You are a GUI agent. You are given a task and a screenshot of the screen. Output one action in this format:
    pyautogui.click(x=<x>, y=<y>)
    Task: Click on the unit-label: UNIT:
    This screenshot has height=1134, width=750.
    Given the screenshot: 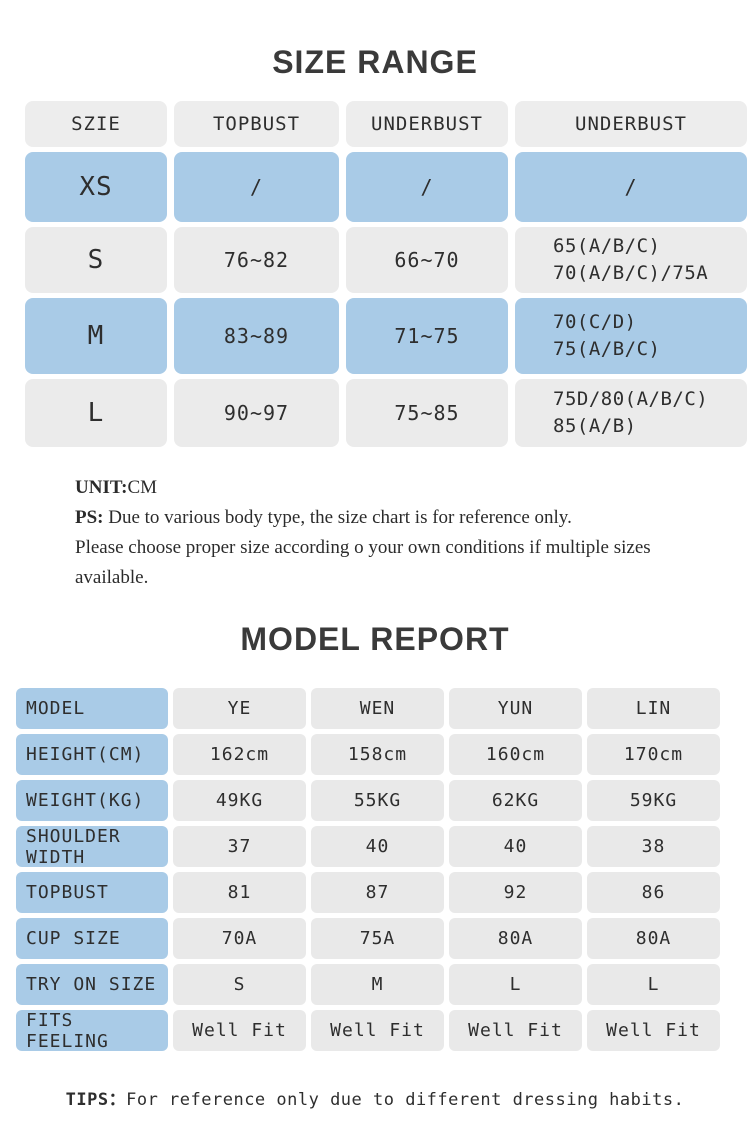 What is the action you would take?
    pyautogui.click(x=101, y=487)
    